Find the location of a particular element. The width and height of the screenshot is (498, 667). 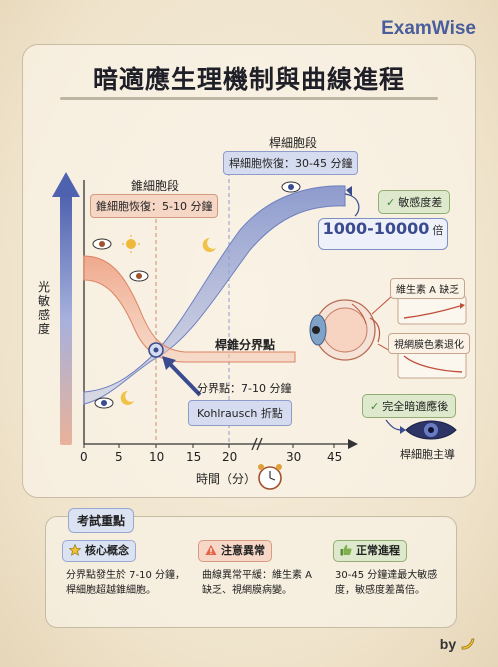

brand-logo: ExamWise is located at coordinates (428, 28).